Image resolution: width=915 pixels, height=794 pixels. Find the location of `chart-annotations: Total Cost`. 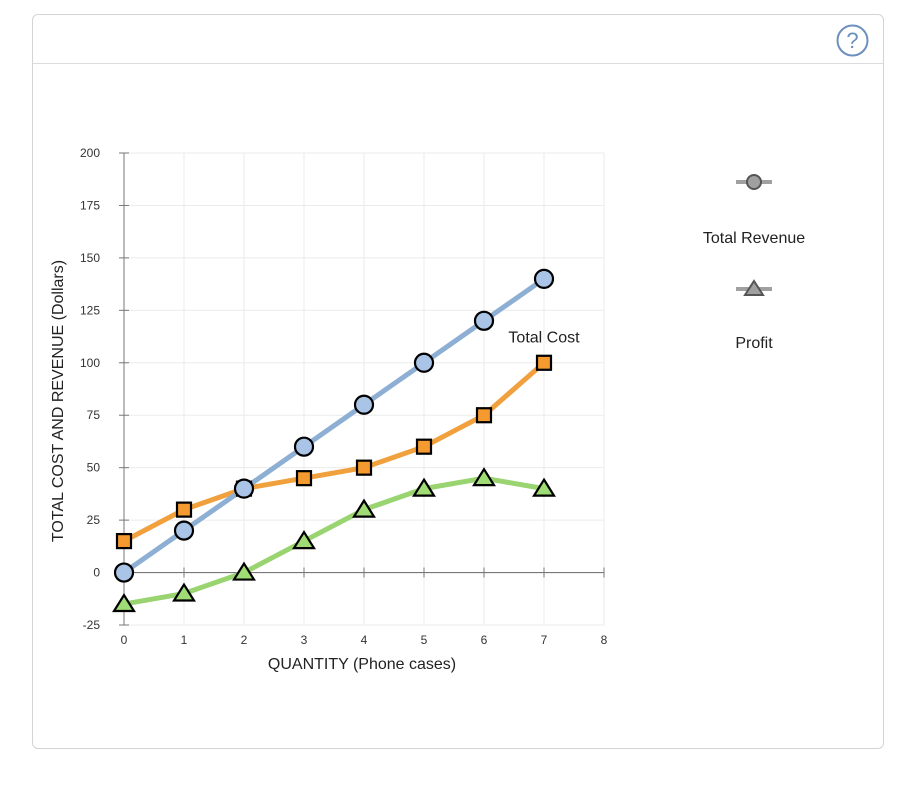

chart-annotations: Total Cost is located at coordinates (544, 338).